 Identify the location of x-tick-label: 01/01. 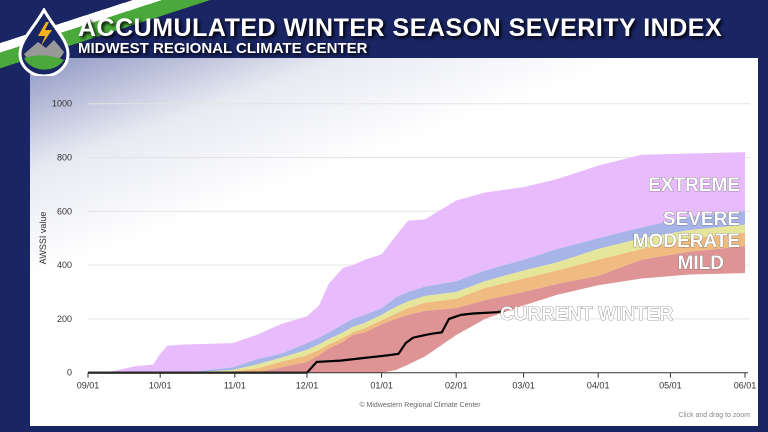
(381, 386).